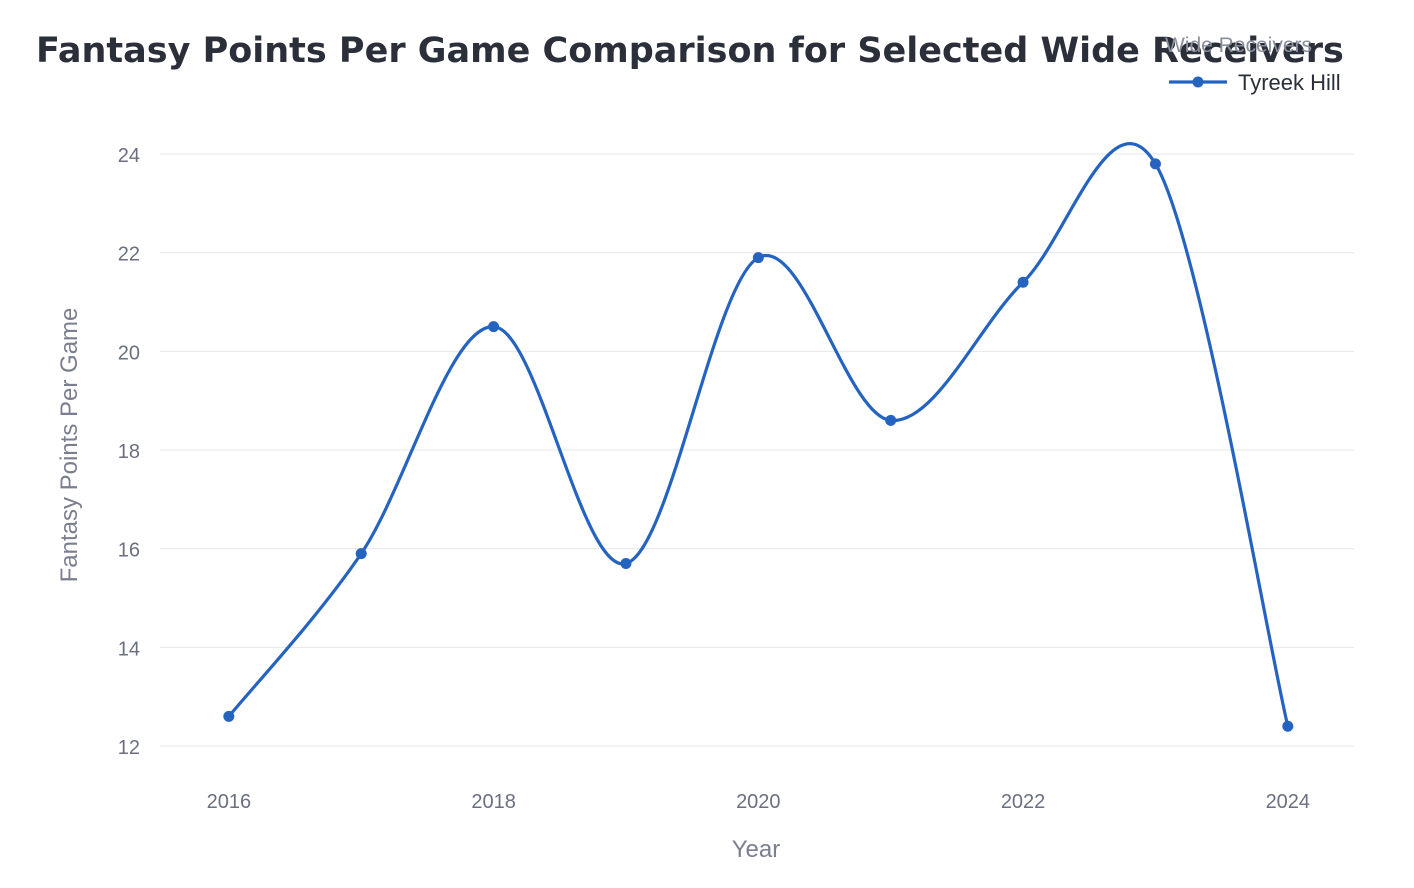  What do you see at coordinates (69, 445) in the screenshot?
I see `y-axis-title: Fantasy Points Per Game` at bounding box center [69, 445].